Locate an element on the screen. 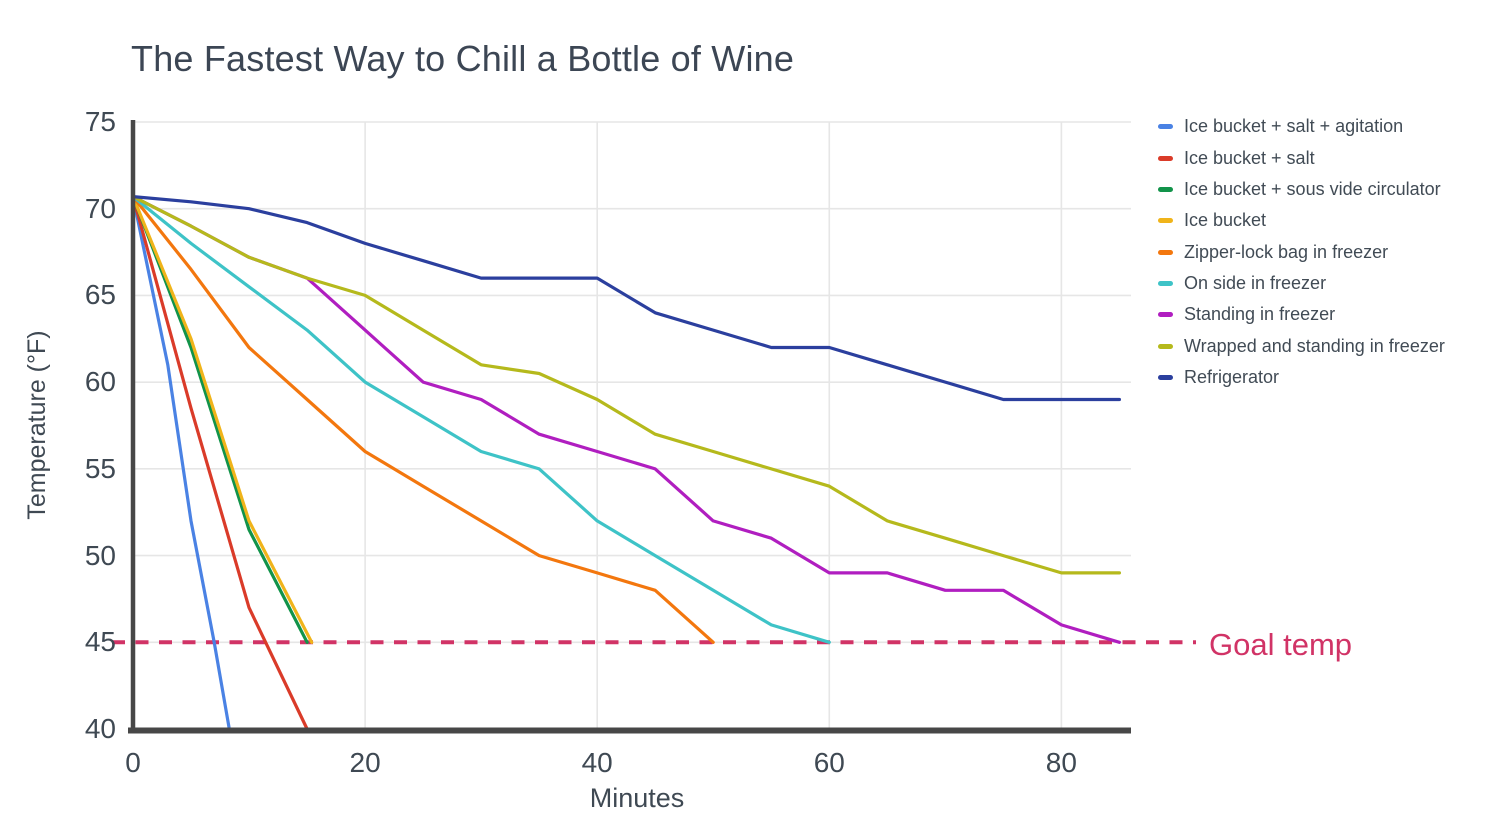 This screenshot has width=1500, height=838. y-tick-label: 65 is located at coordinates (100, 295).